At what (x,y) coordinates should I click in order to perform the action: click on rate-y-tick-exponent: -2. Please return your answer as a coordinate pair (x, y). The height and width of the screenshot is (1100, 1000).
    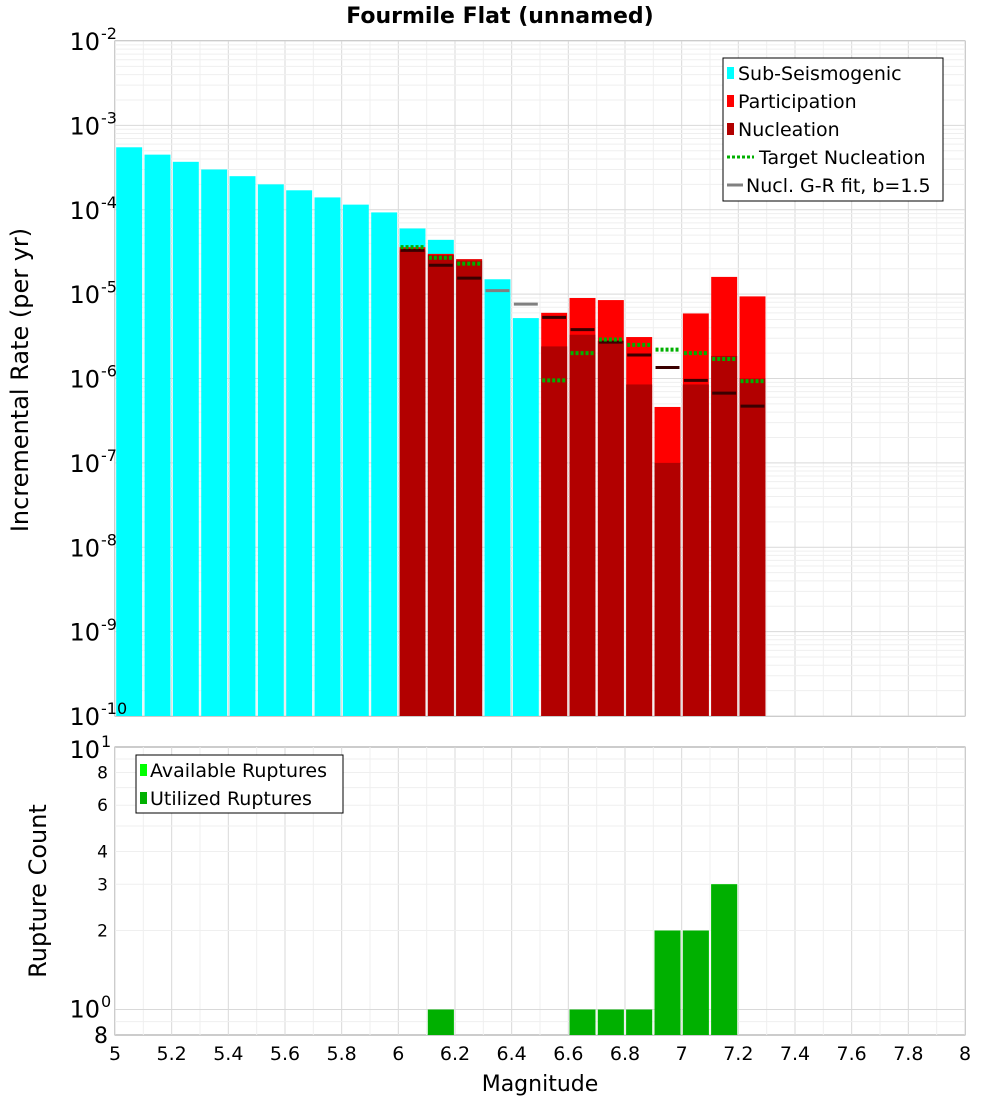
    Looking at the image, I should click on (109, 33).